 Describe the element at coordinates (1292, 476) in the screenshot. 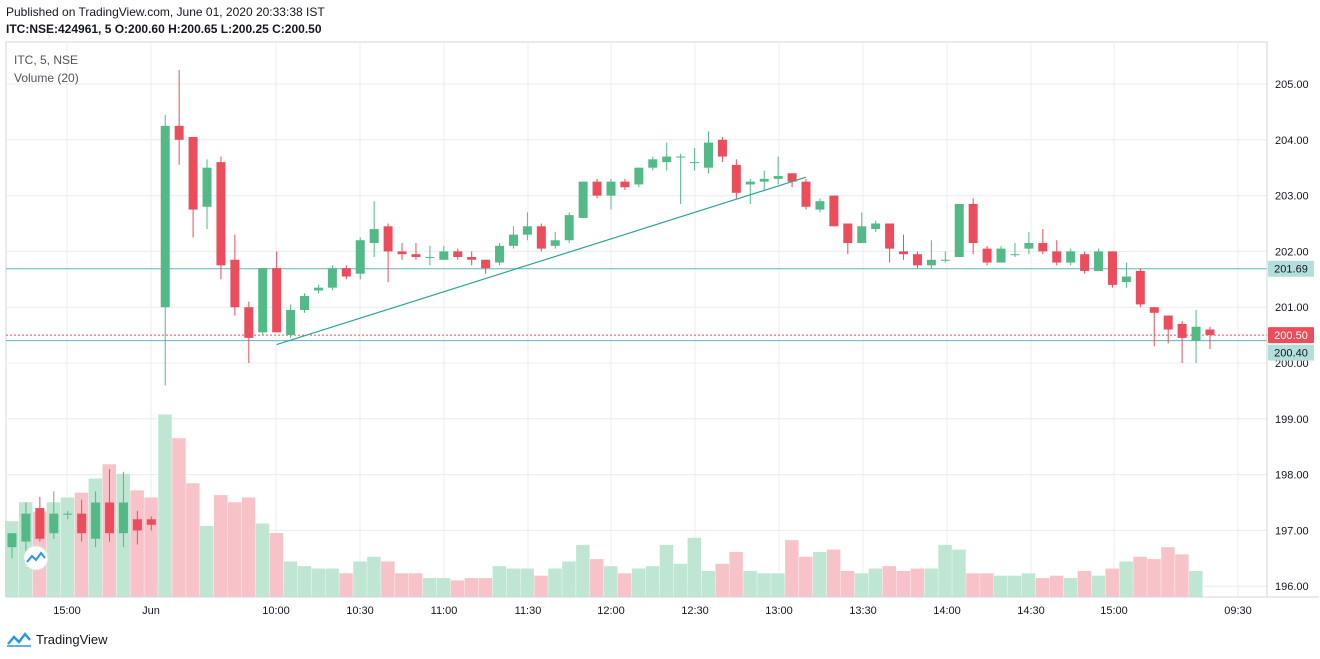

I see `y-tick-label: 198.00` at that location.